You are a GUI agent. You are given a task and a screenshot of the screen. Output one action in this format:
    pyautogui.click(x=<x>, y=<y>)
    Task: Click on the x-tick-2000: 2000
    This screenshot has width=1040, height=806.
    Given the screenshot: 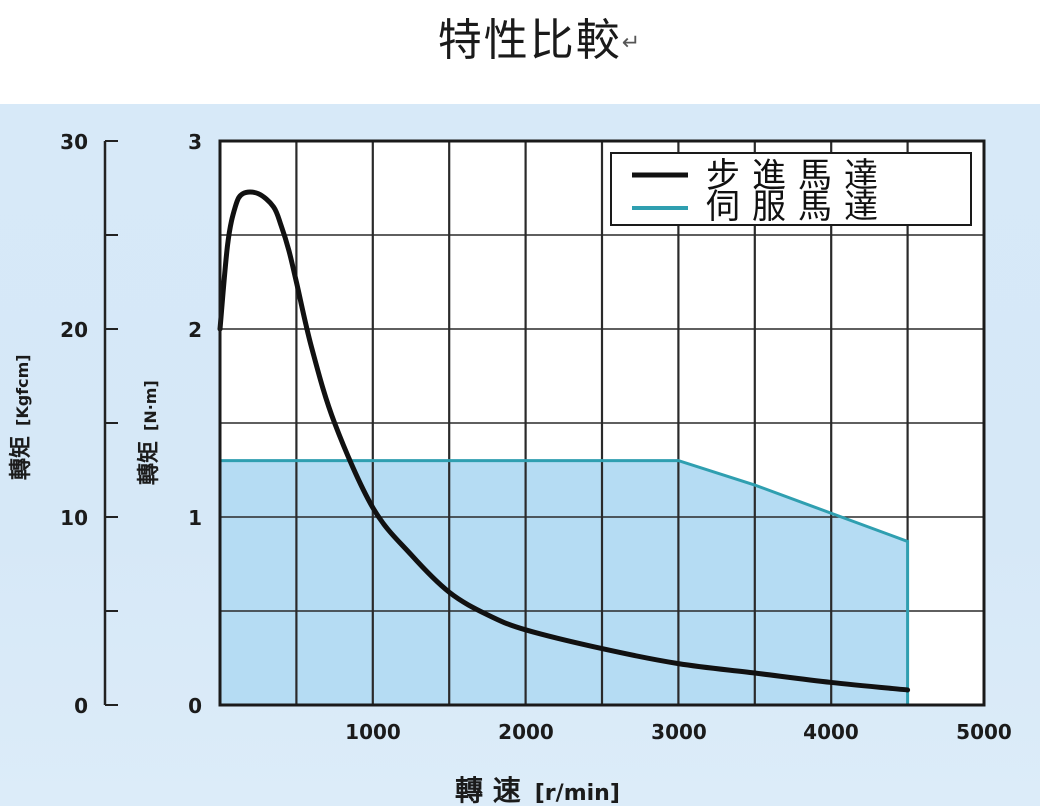 What is the action you would take?
    pyautogui.click(x=526, y=732)
    